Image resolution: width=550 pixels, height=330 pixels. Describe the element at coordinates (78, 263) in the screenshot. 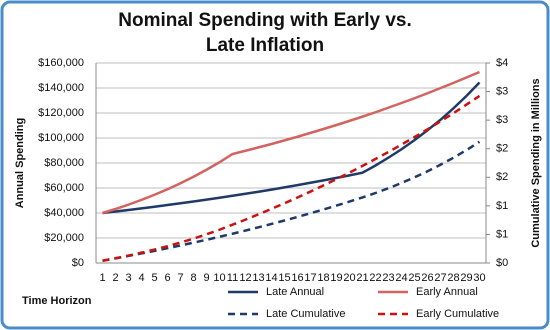

I see `y-tick-label: $0` at that location.